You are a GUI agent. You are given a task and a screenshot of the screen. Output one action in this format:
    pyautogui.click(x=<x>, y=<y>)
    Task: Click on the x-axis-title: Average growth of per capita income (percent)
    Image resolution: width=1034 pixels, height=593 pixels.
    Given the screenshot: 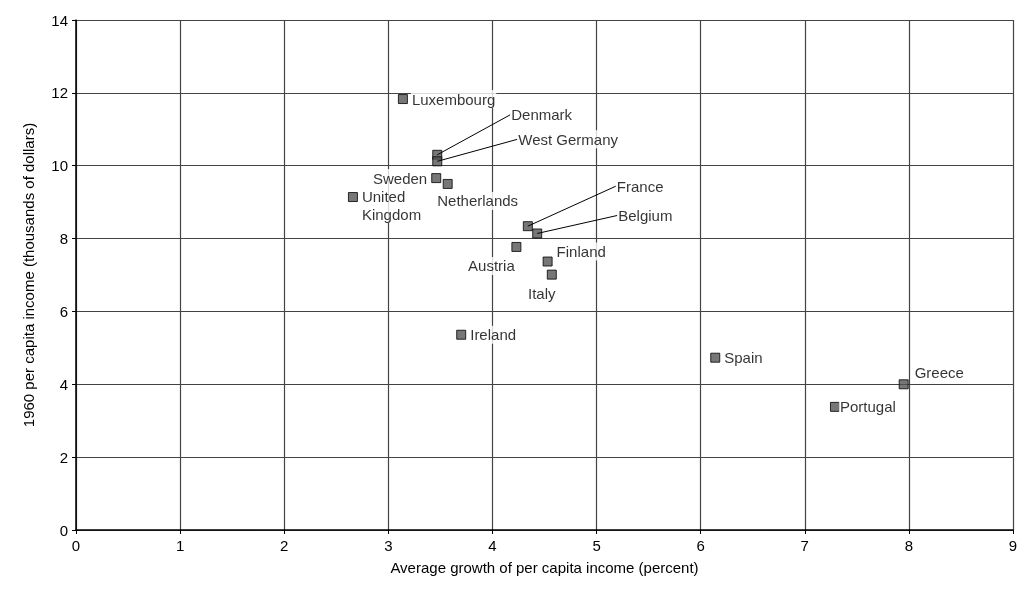 What is the action you would take?
    pyautogui.click(x=544, y=567)
    